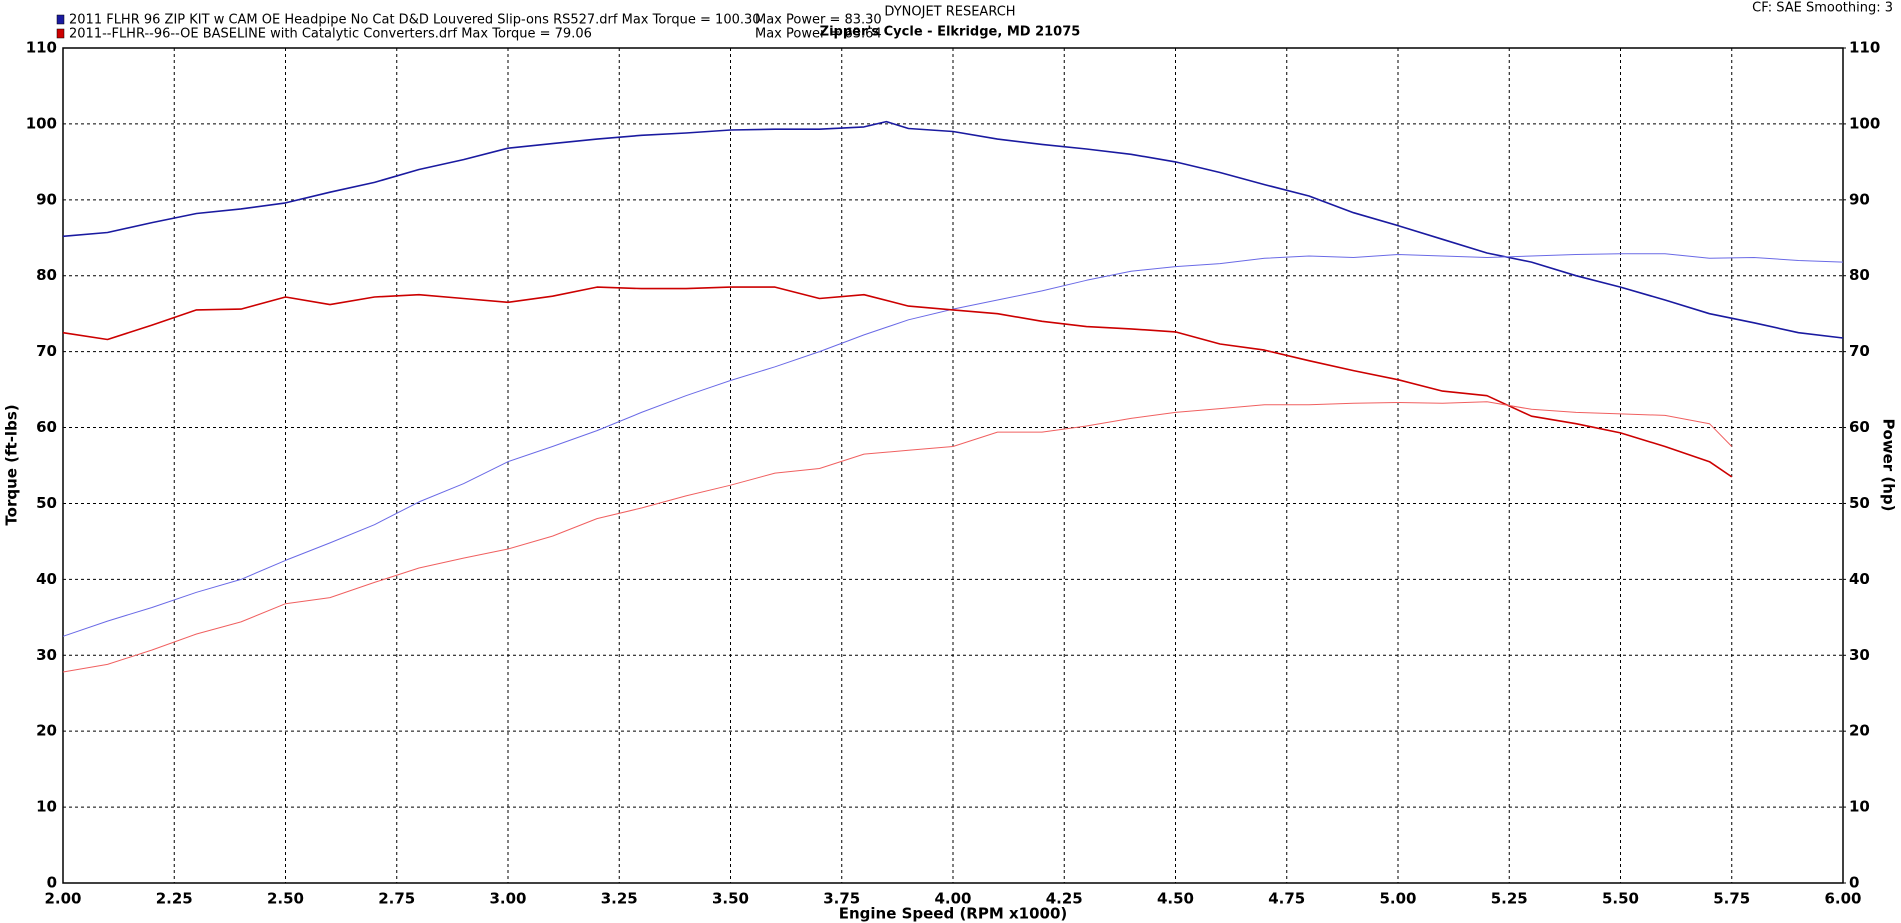  I want to click on y2-tick-label: 80, so click(1859, 275).